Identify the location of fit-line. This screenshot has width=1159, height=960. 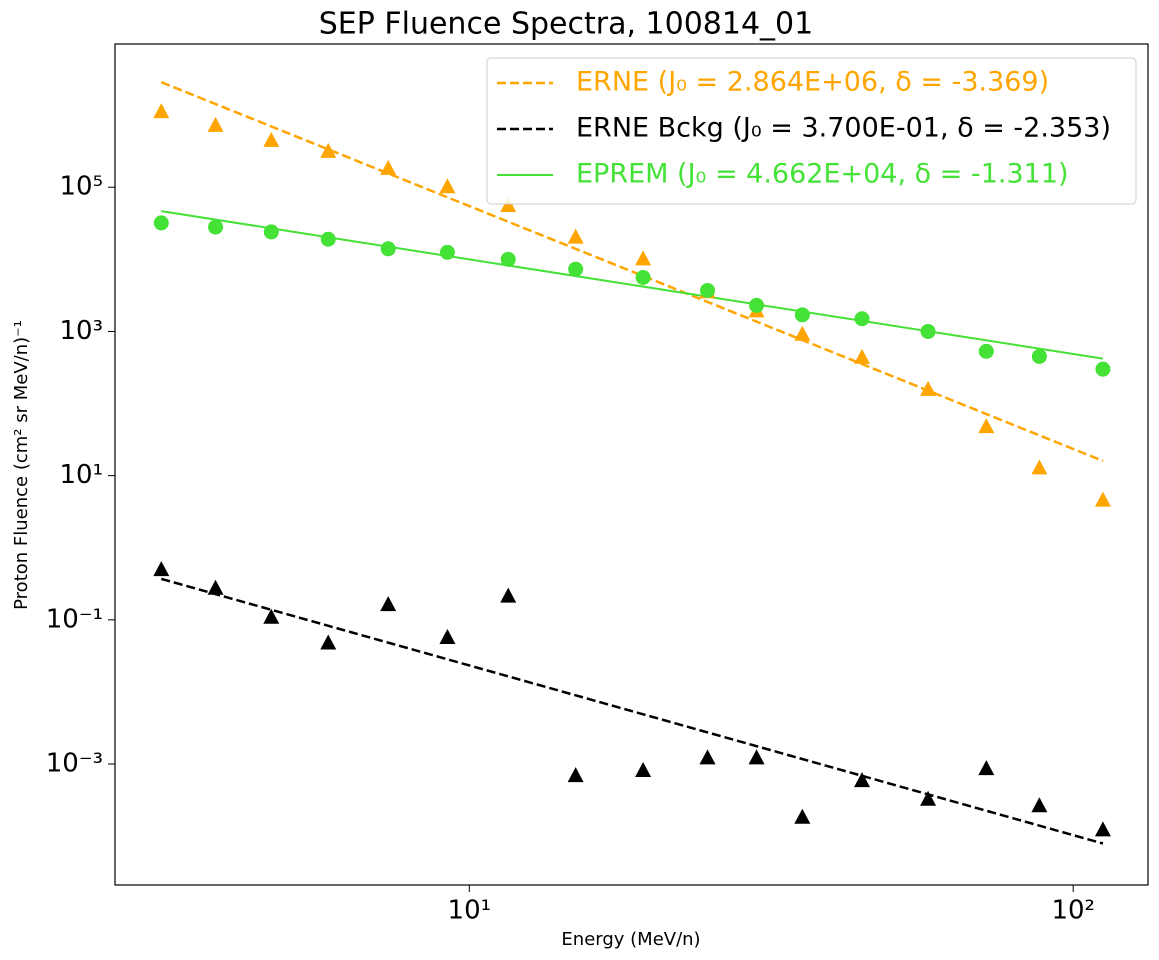
(632, 285).